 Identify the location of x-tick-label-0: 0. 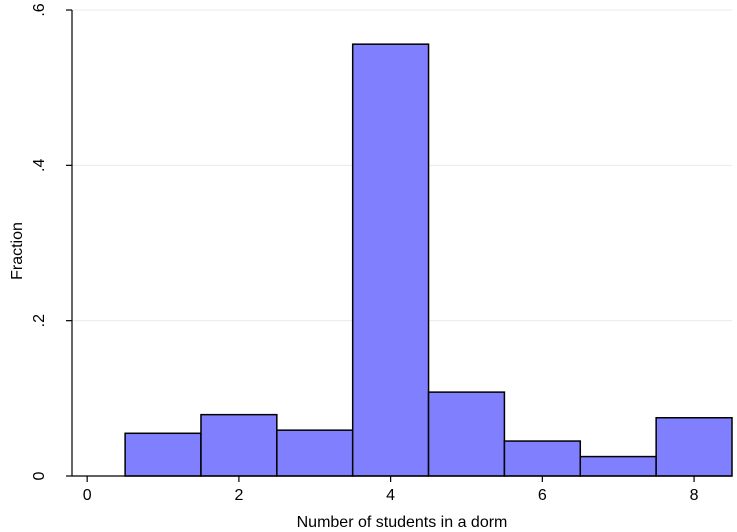
(87, 495).